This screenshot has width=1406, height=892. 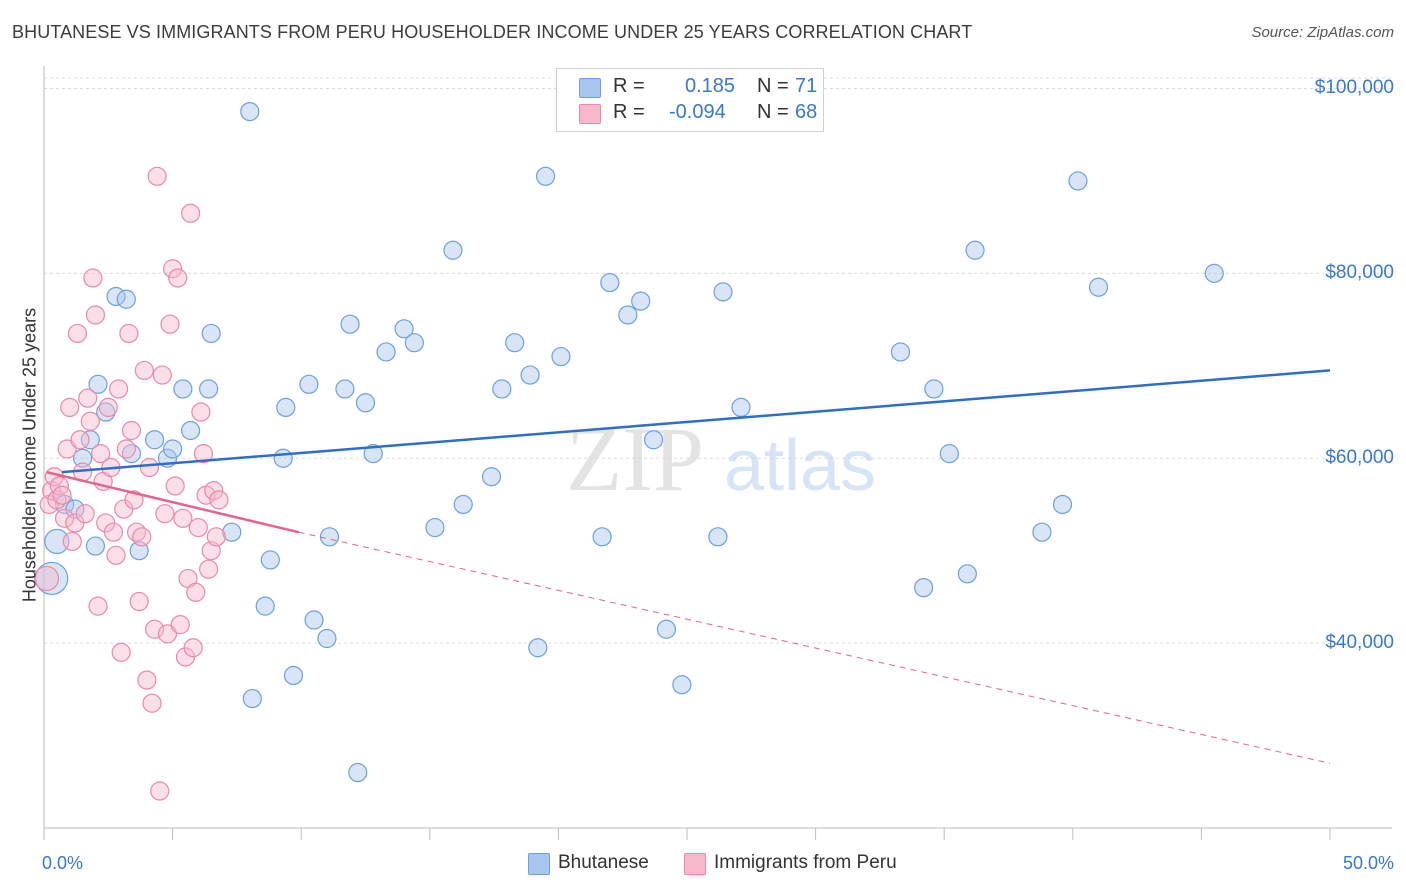 What do you see at coordinates (806, 86) in the screenshot?
I see `legend-n-value: 71` at bounding box center [806, 86].